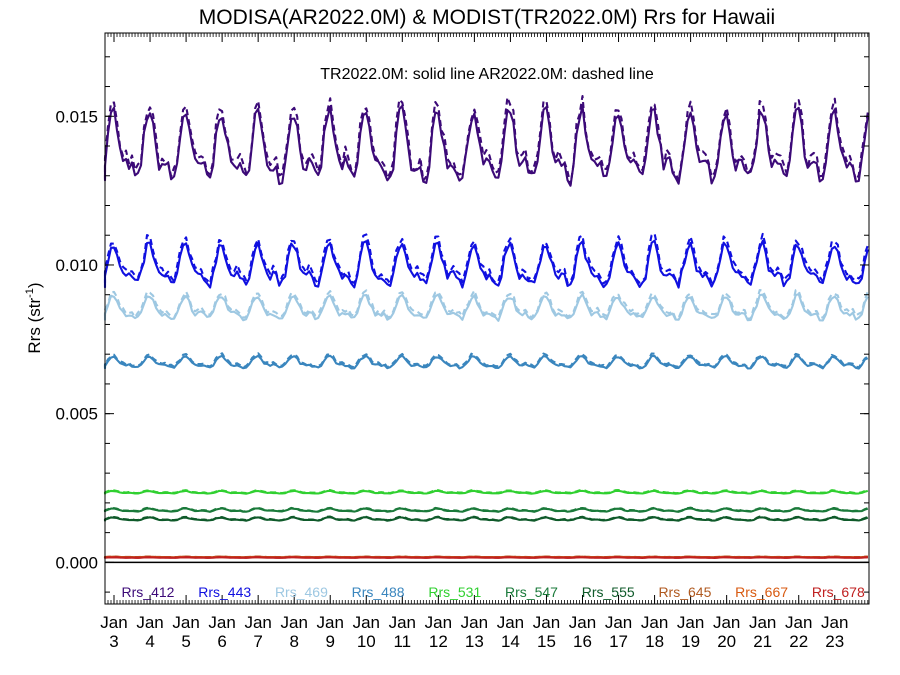 The width and height of the screenshot is (900, 675). What do you see at coordinates (486, 264) in the screenshot?
I see `series-line-rrs_443-solid` at bounding box center [486, 264].